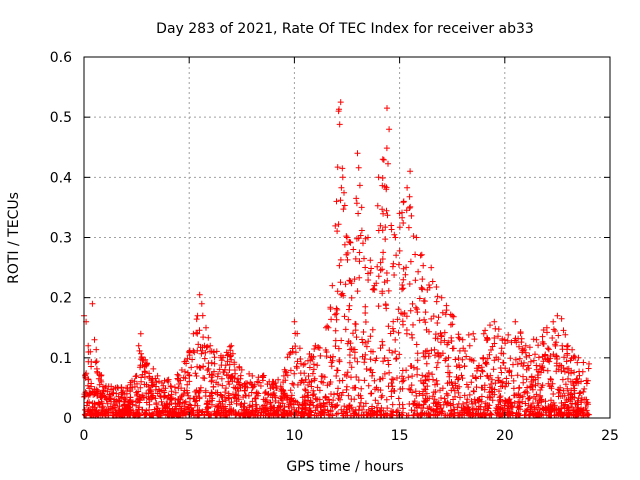  What do you see at coordinates (84, 436) in the screenshot?
I see `x-tick-label: 0` at bounding box center [84, 436].